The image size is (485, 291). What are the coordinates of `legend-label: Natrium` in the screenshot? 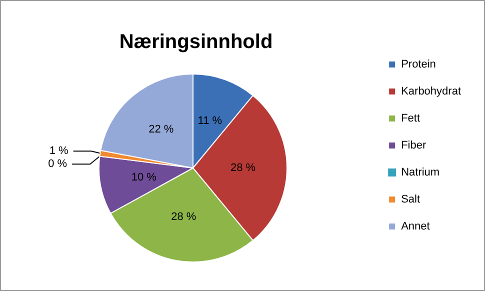 It's located at (420, 172).